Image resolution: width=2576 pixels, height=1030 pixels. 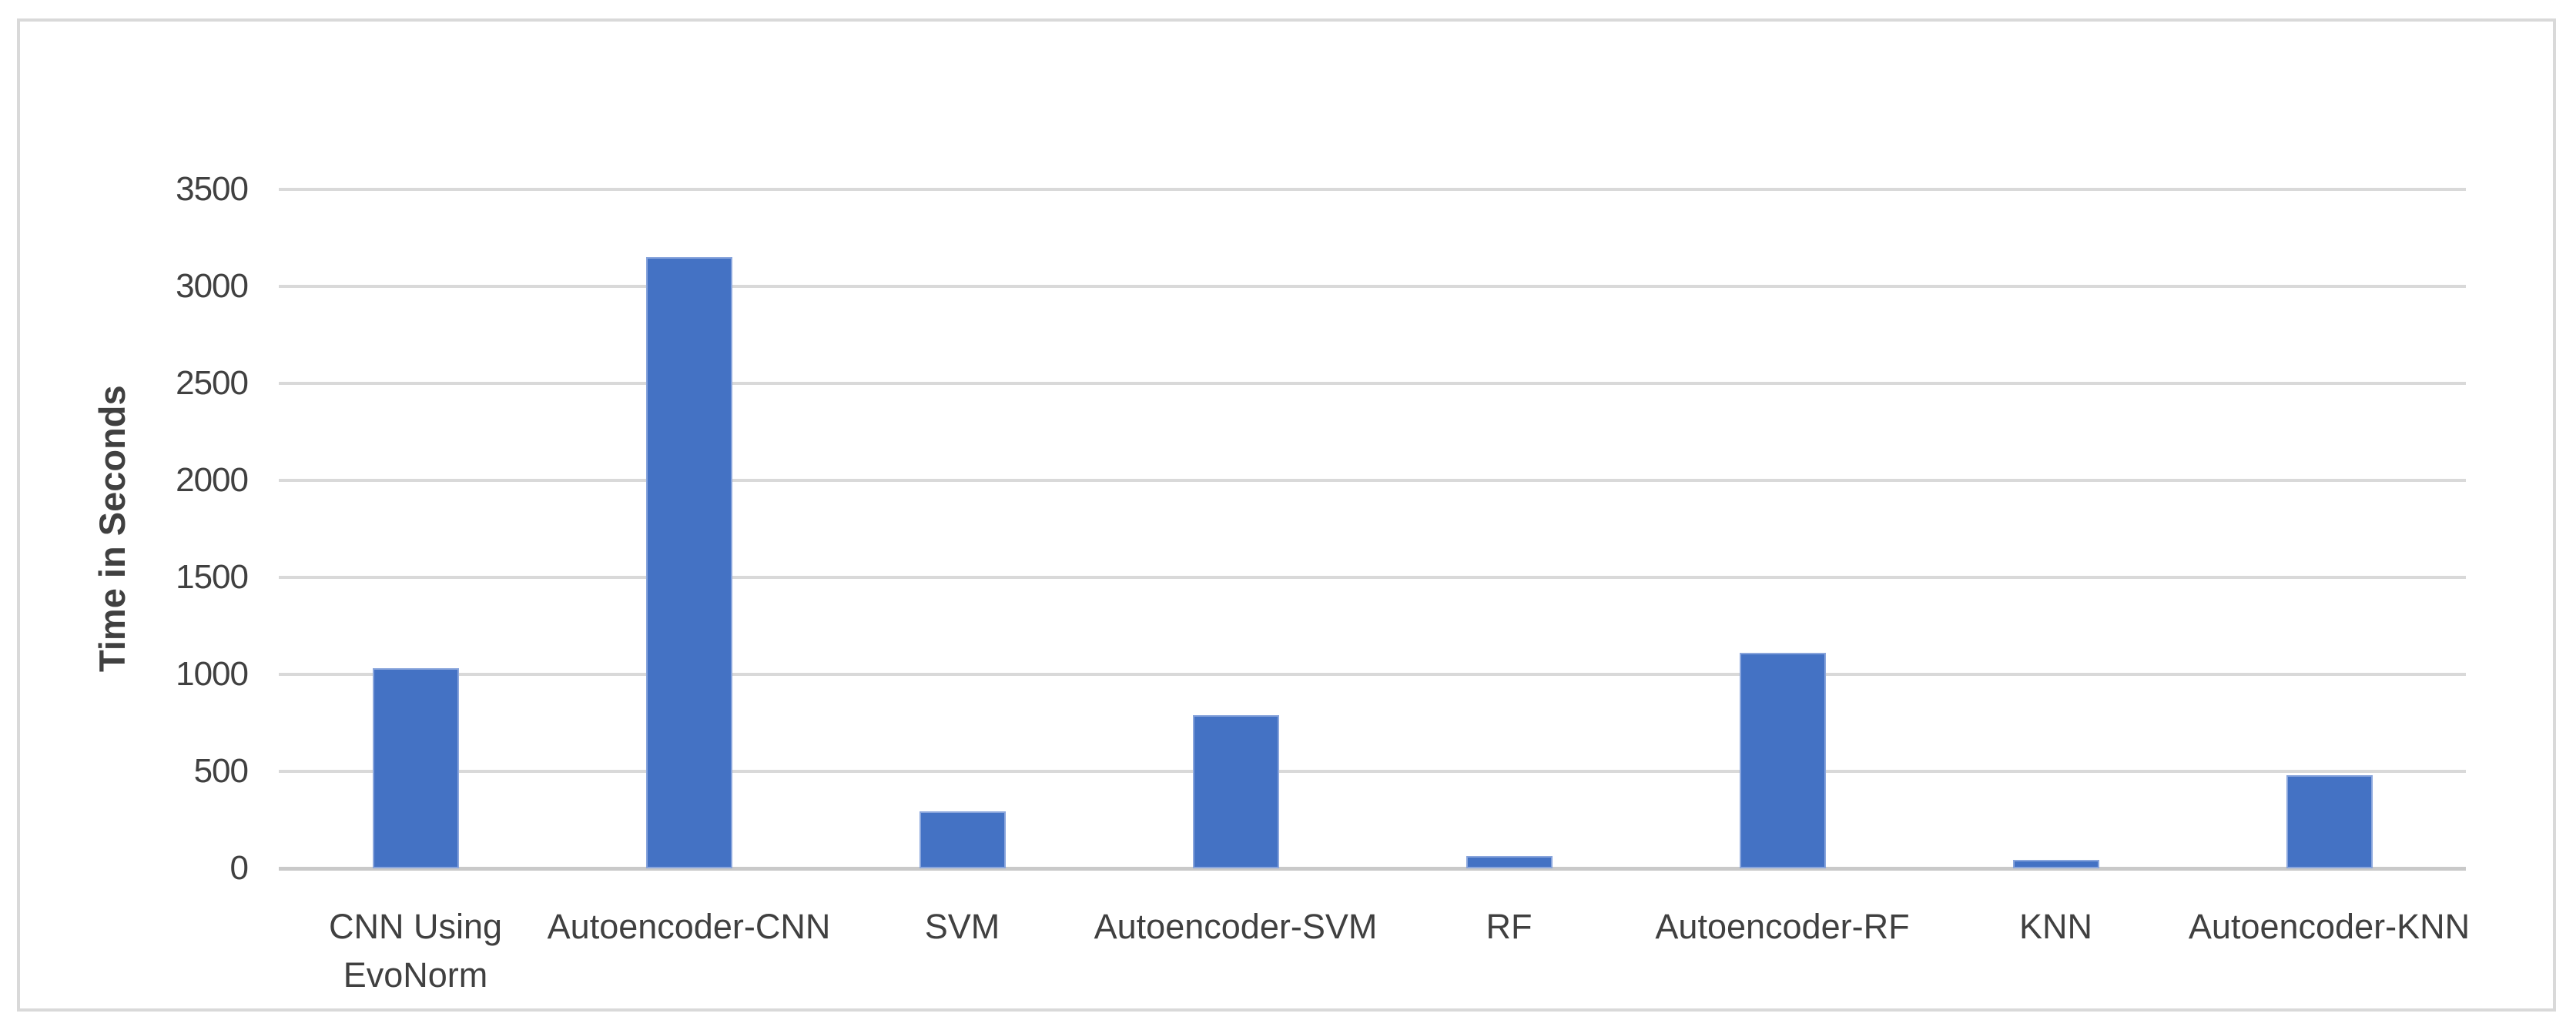 I want to click on x-axis-line, so click(x=1372, y=869).